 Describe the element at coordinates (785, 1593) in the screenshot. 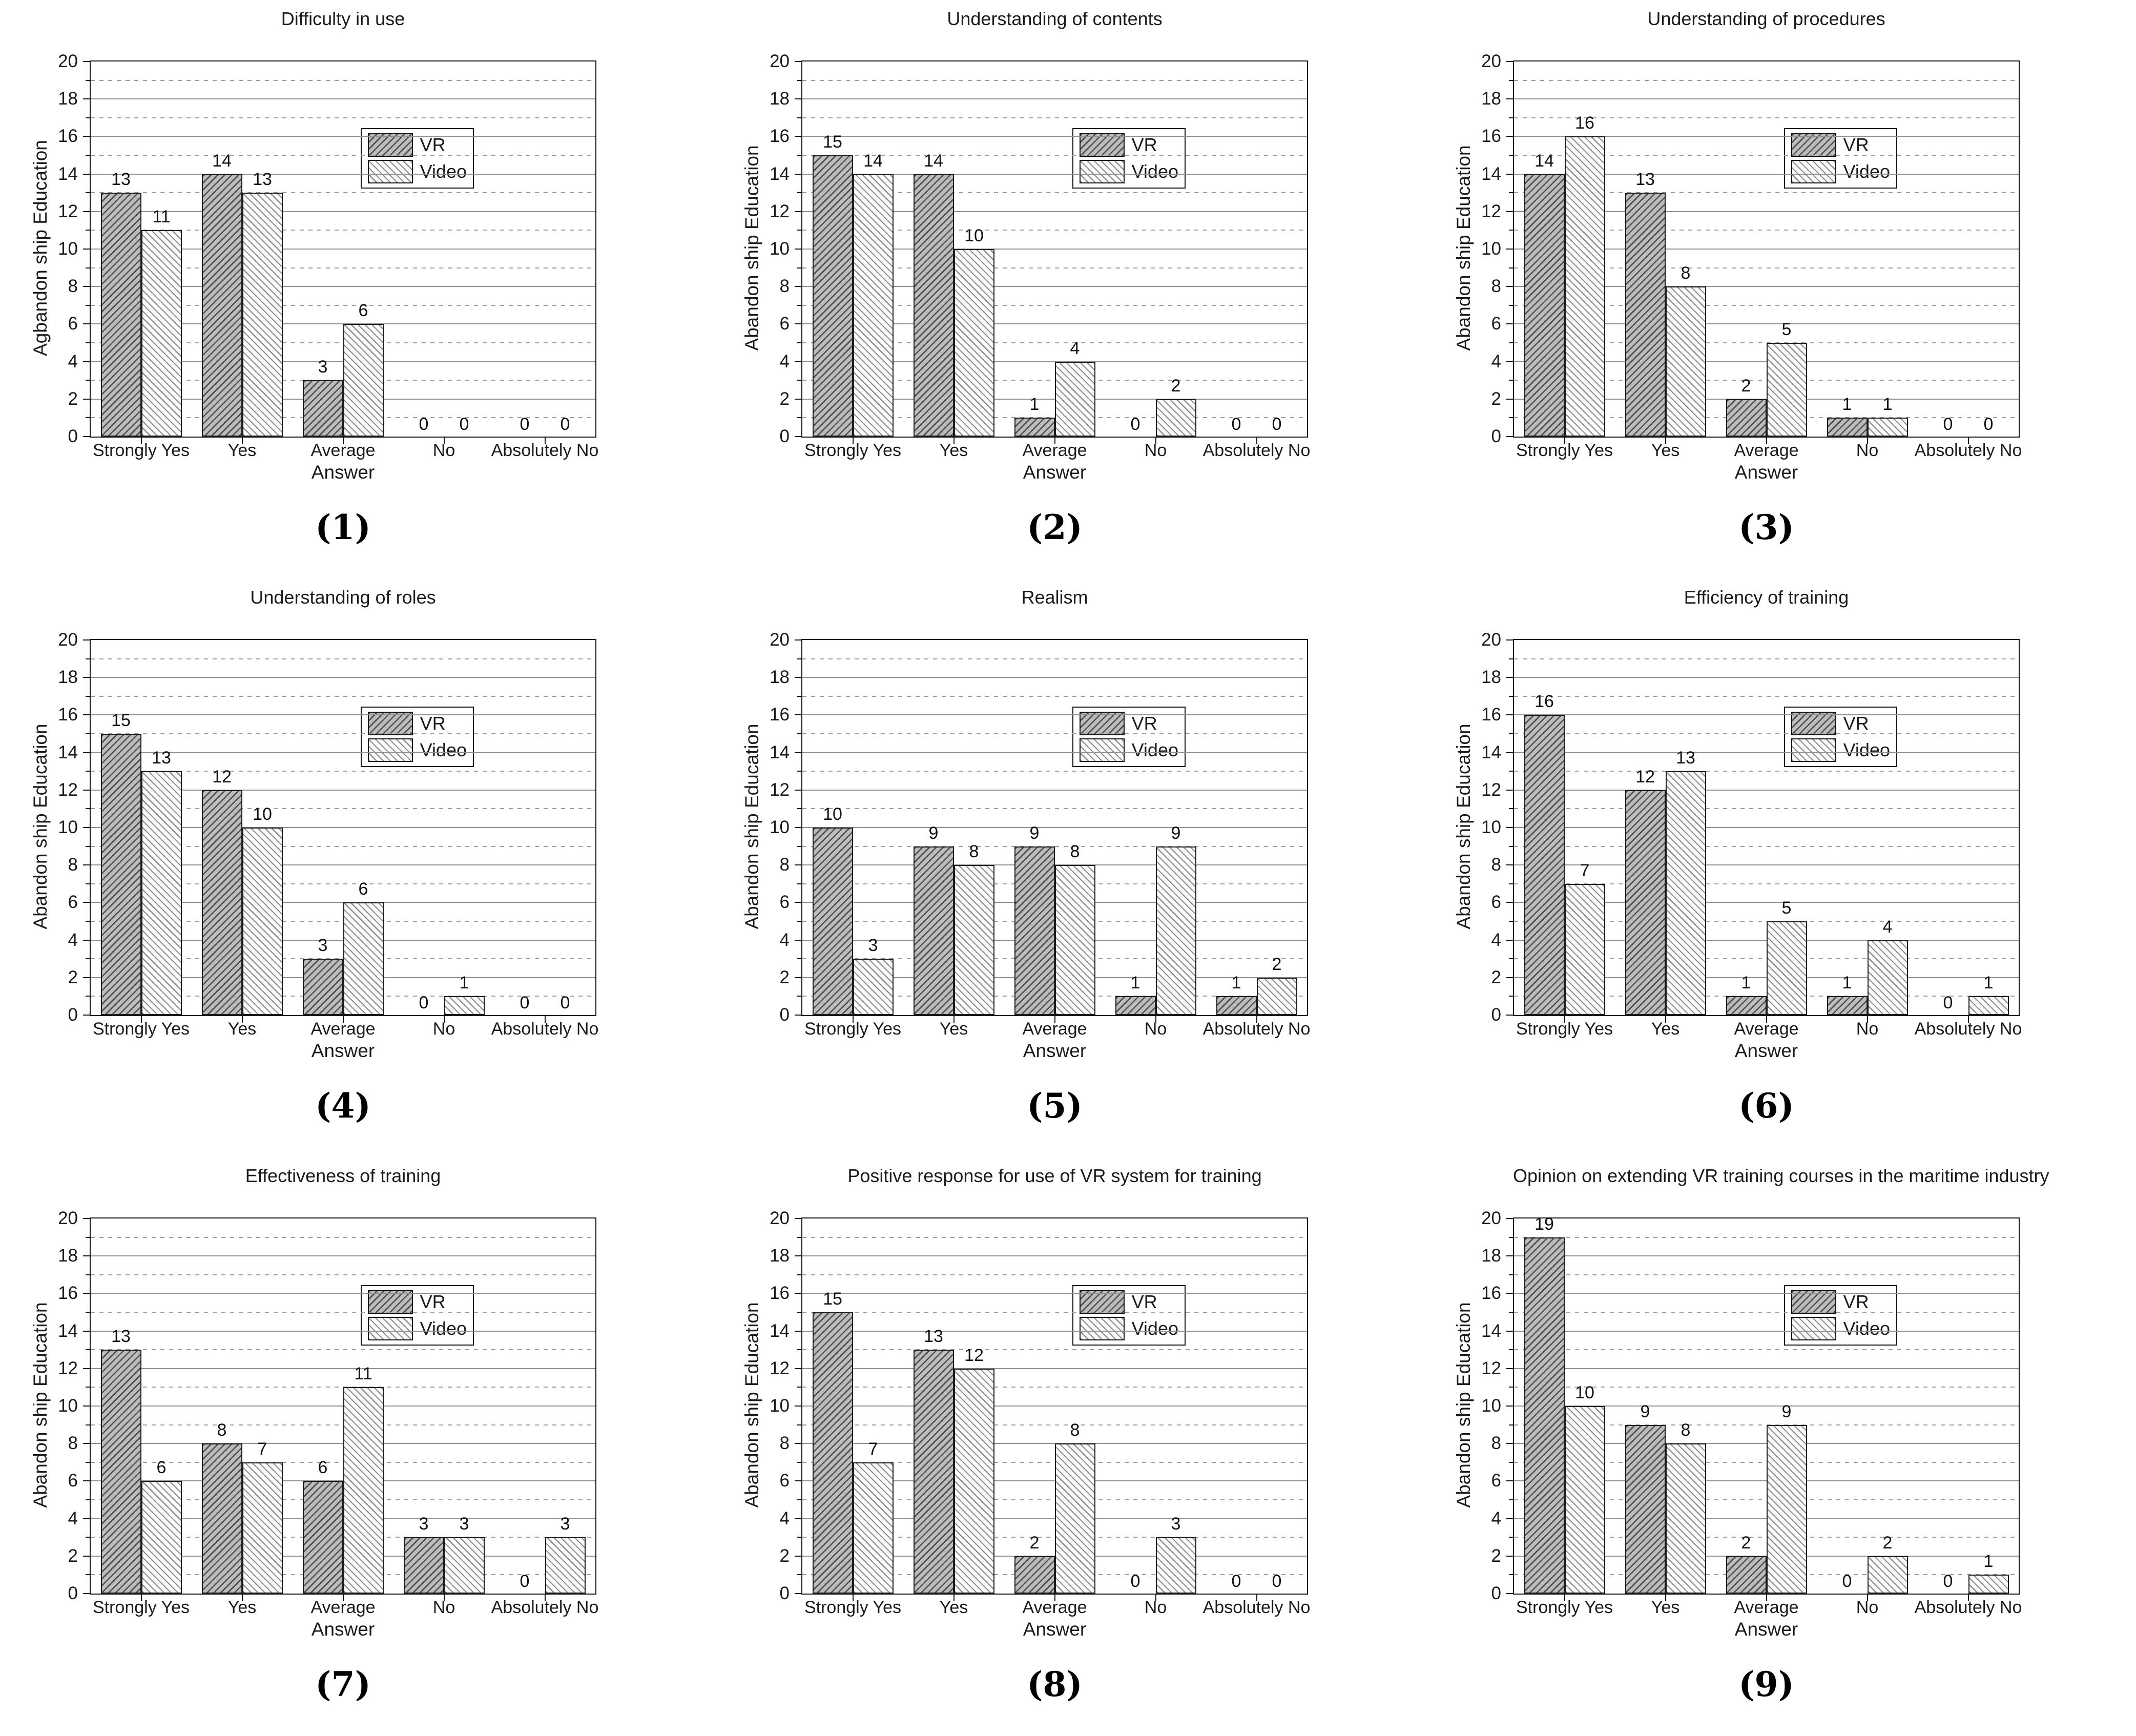

I see `y-tick-label: 0` at that location.